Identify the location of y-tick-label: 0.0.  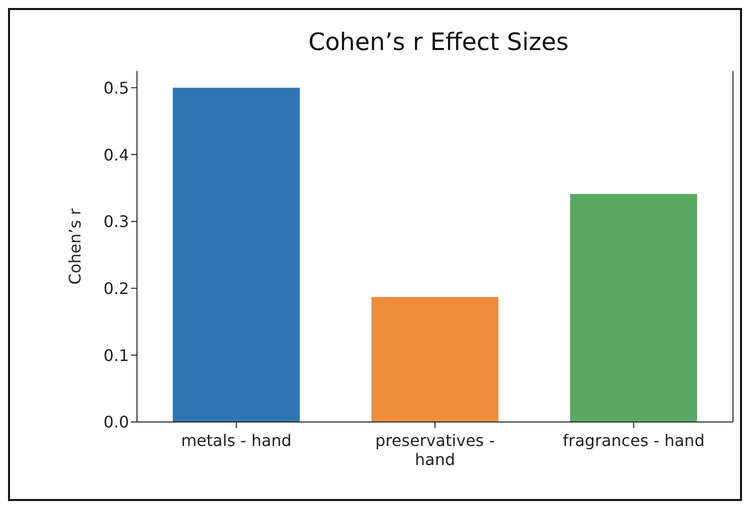
(116, 422).